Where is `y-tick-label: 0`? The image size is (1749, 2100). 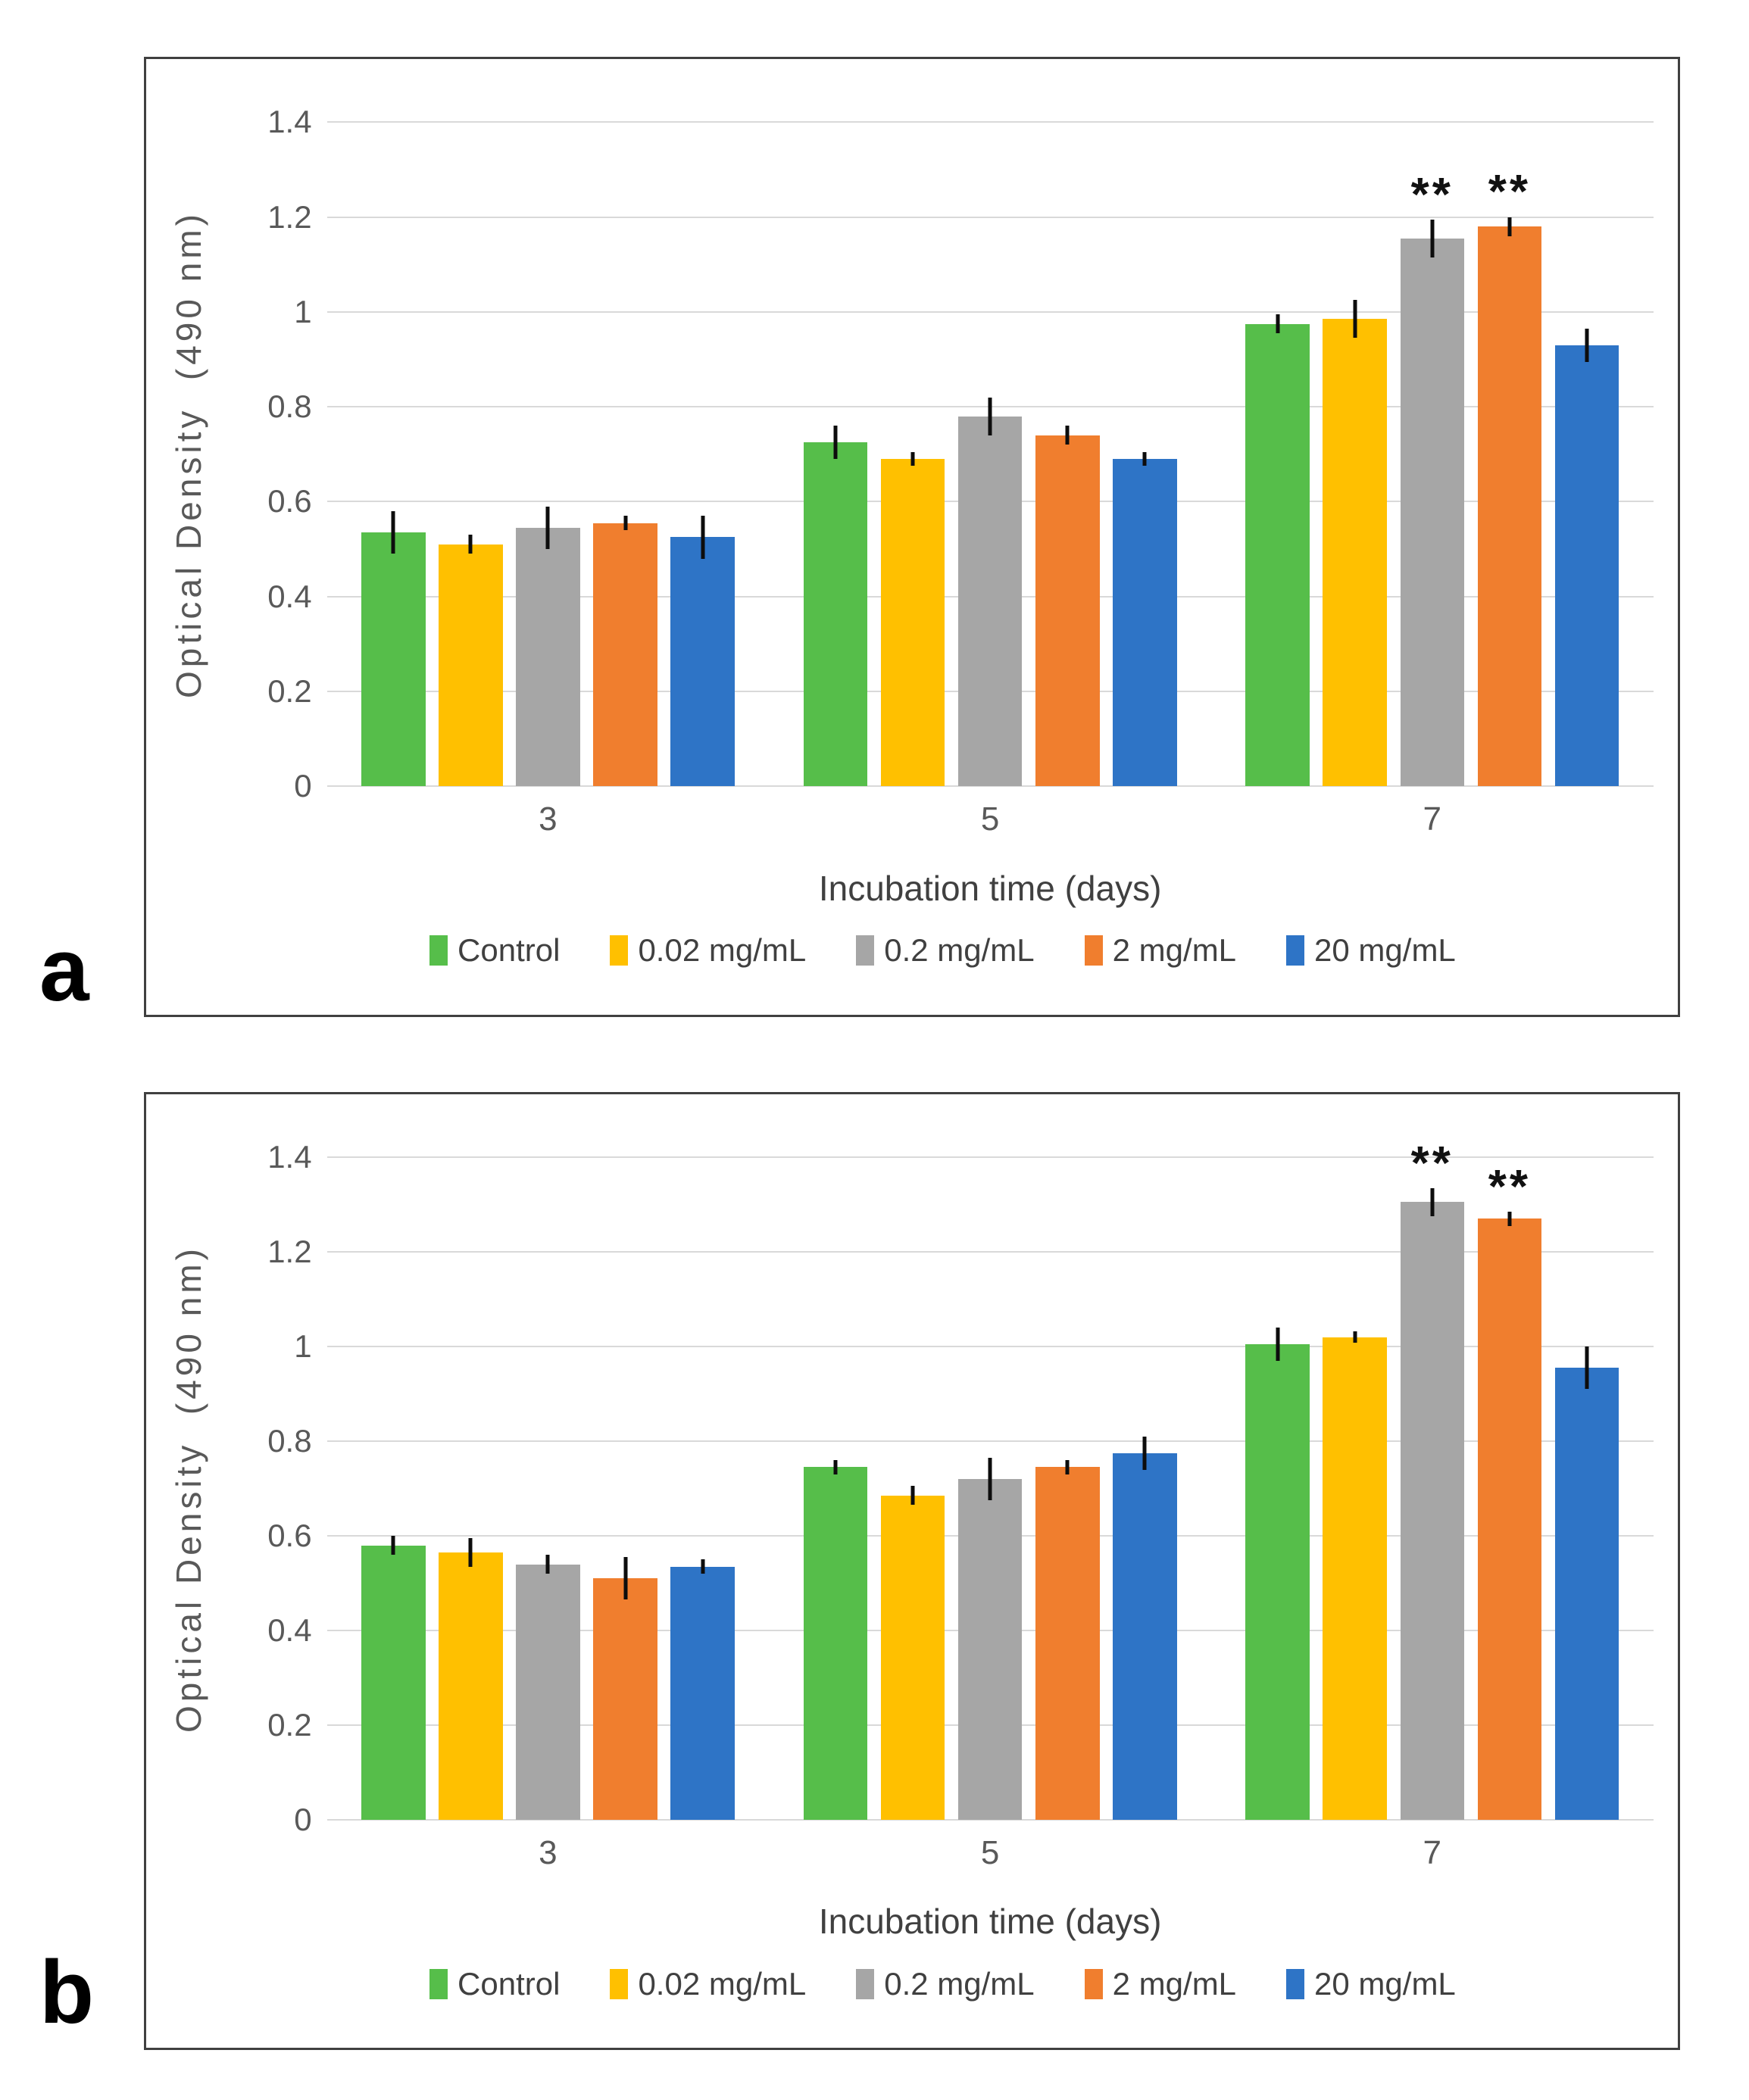
y-tick-label: 0 is located at coordinates (303, 1820).